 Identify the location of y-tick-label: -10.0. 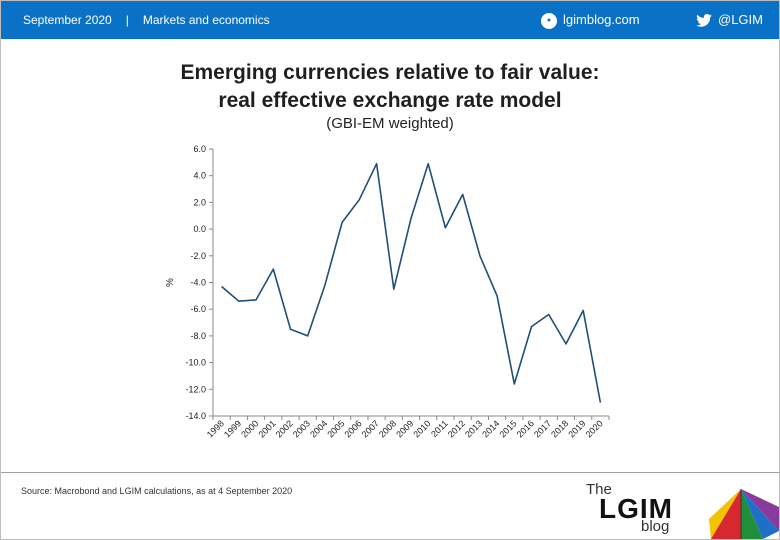
(195, 363).